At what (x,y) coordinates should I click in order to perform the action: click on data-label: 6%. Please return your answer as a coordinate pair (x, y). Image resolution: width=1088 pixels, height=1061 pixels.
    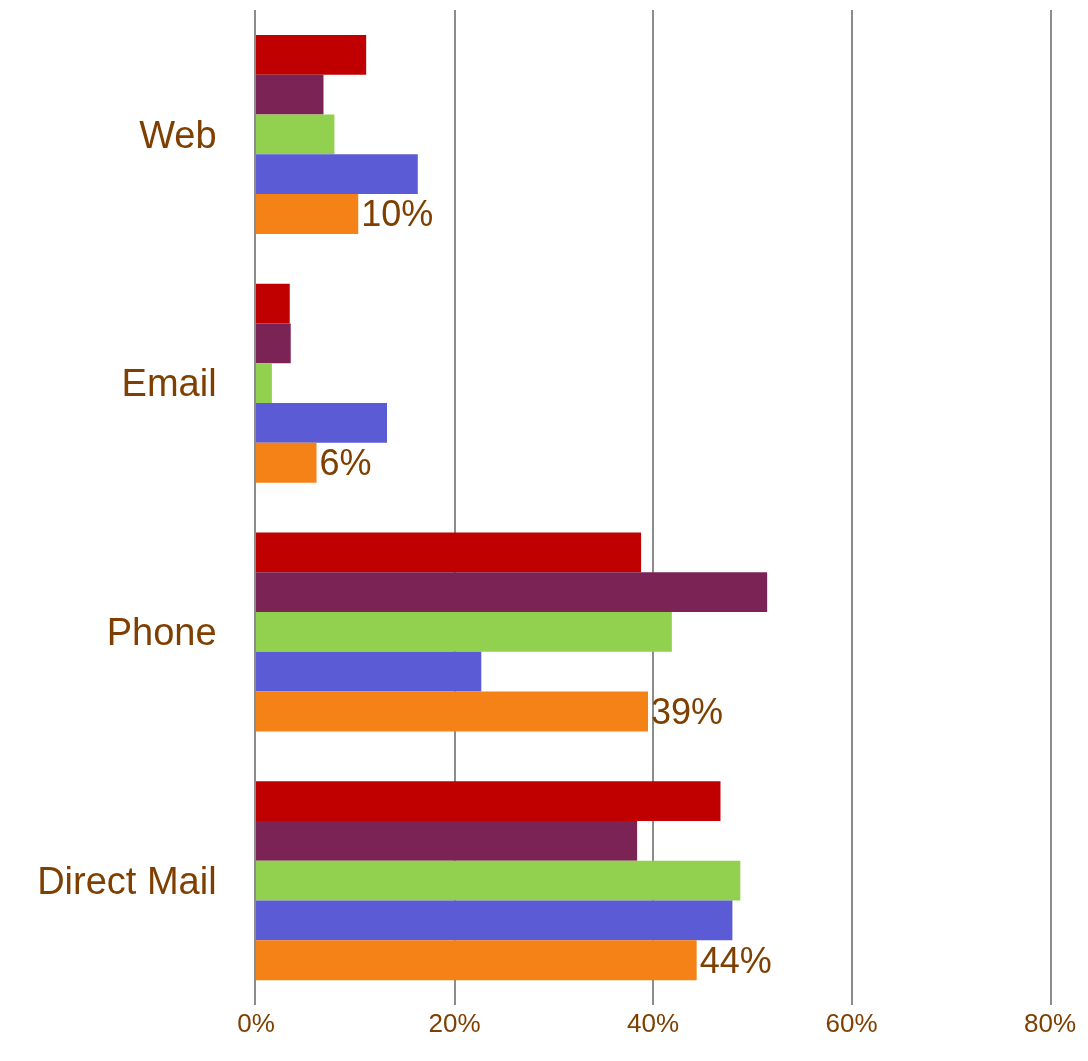
    Looking at the image, I should click on (345, 463).